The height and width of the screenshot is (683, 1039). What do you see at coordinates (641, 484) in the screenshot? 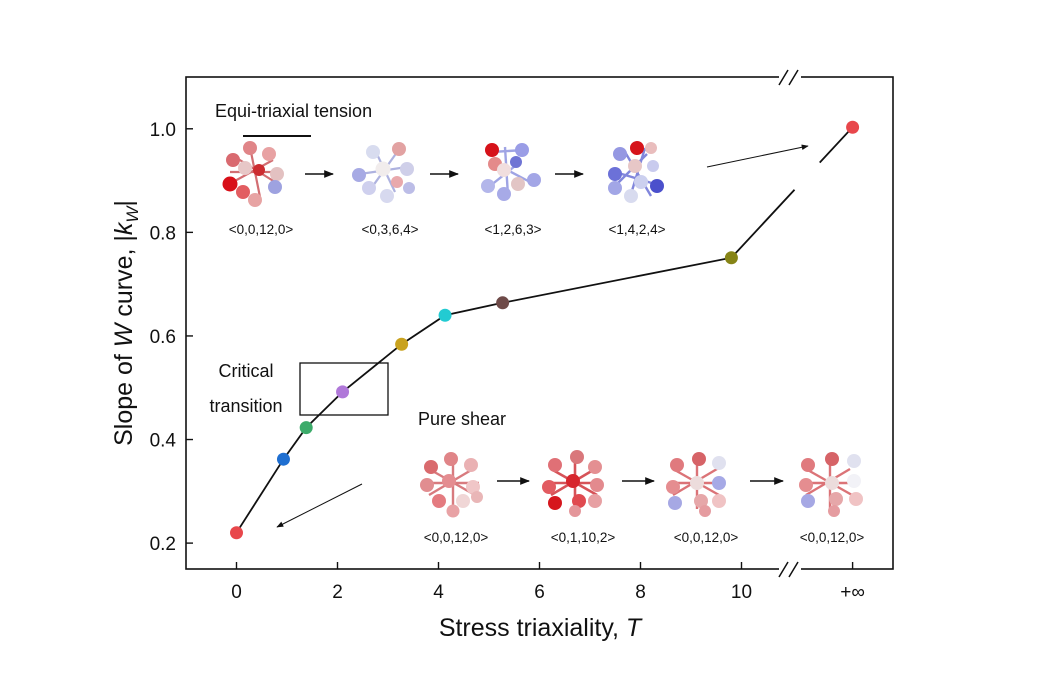
I see `cluster-row-bottom` at bounding box center [641, 484].